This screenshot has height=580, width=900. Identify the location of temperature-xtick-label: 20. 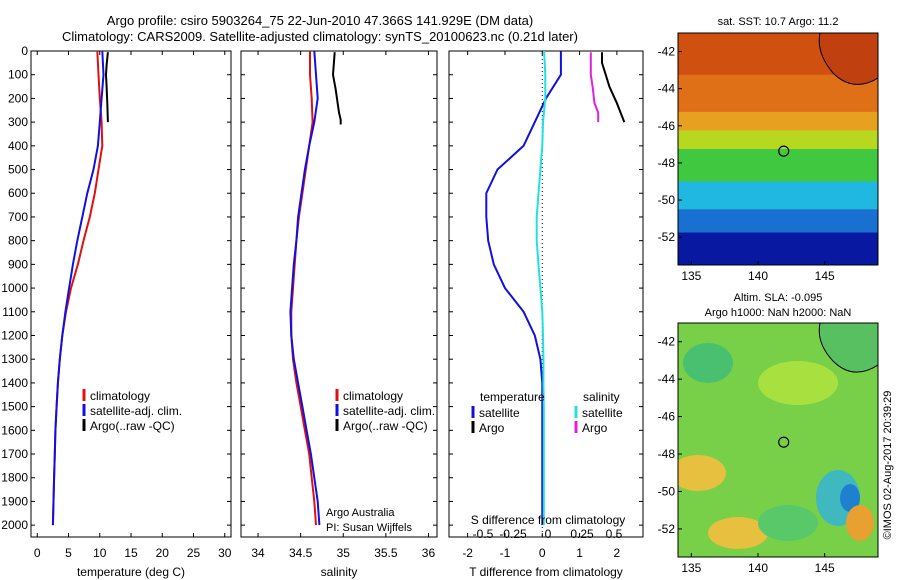
(163, 553).